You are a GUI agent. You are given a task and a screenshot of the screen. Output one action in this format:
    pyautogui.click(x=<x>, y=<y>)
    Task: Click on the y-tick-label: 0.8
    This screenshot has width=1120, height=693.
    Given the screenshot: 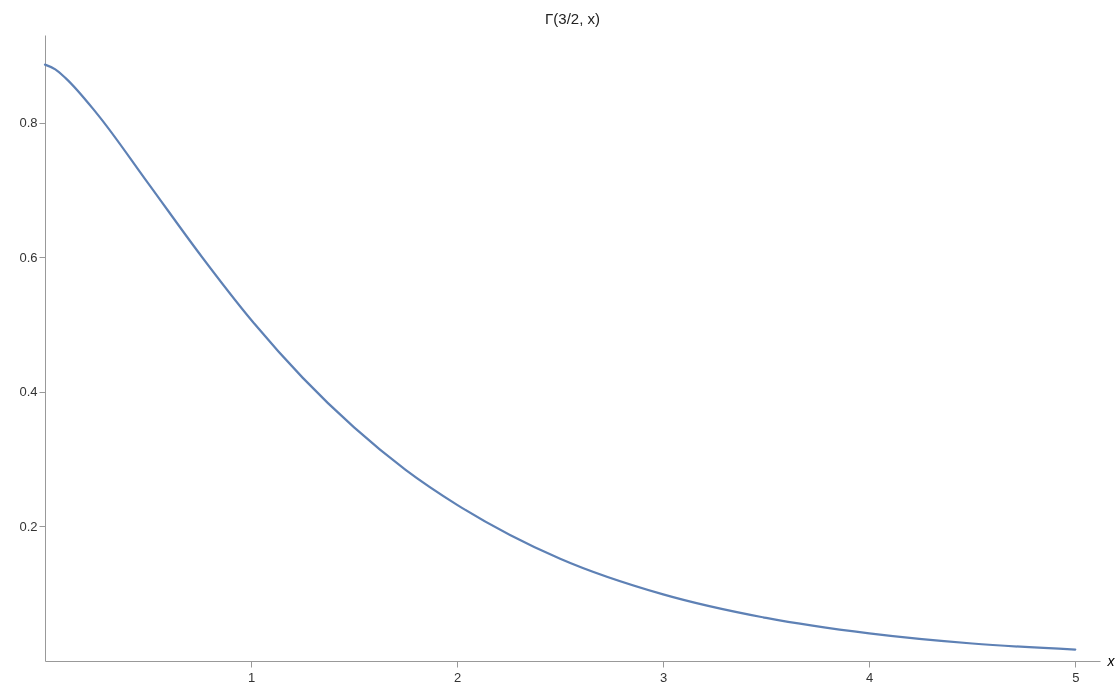 What is the action you would take?
    pyautogui.click(x=28, y=123)
    